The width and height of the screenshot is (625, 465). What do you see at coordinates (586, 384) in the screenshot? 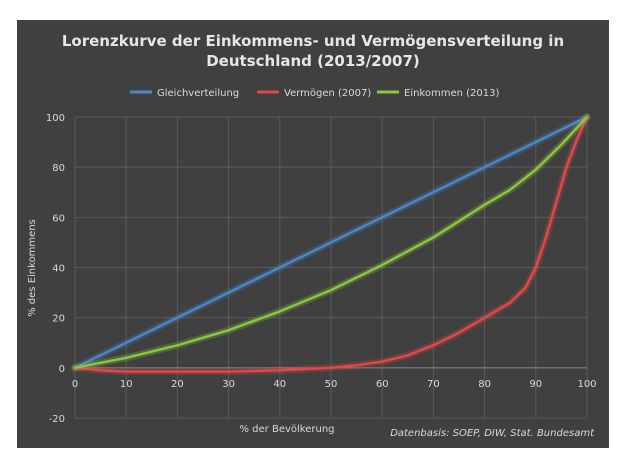
I see `x-tick-label: 100` at bounding box center [586, 384].